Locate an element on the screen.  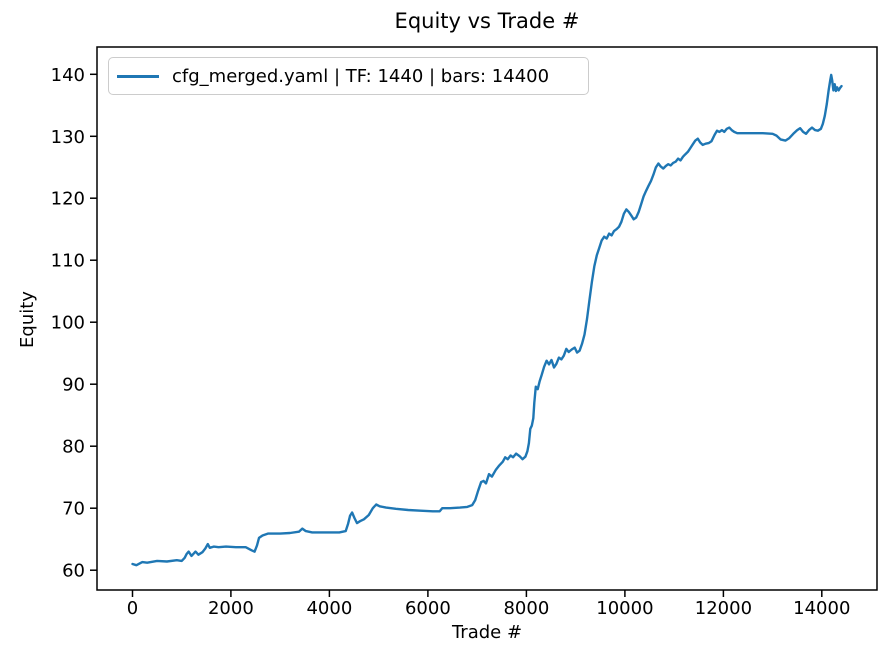
y-tick-label: 140 is located at coordinates (68, 75).